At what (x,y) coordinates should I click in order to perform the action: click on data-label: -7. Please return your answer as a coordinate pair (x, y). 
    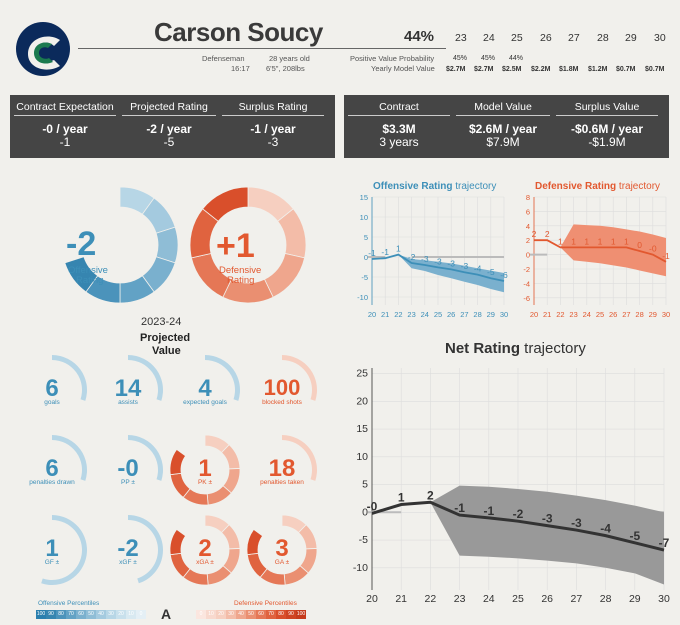
    Looking at the image, I should click on (664, 543).